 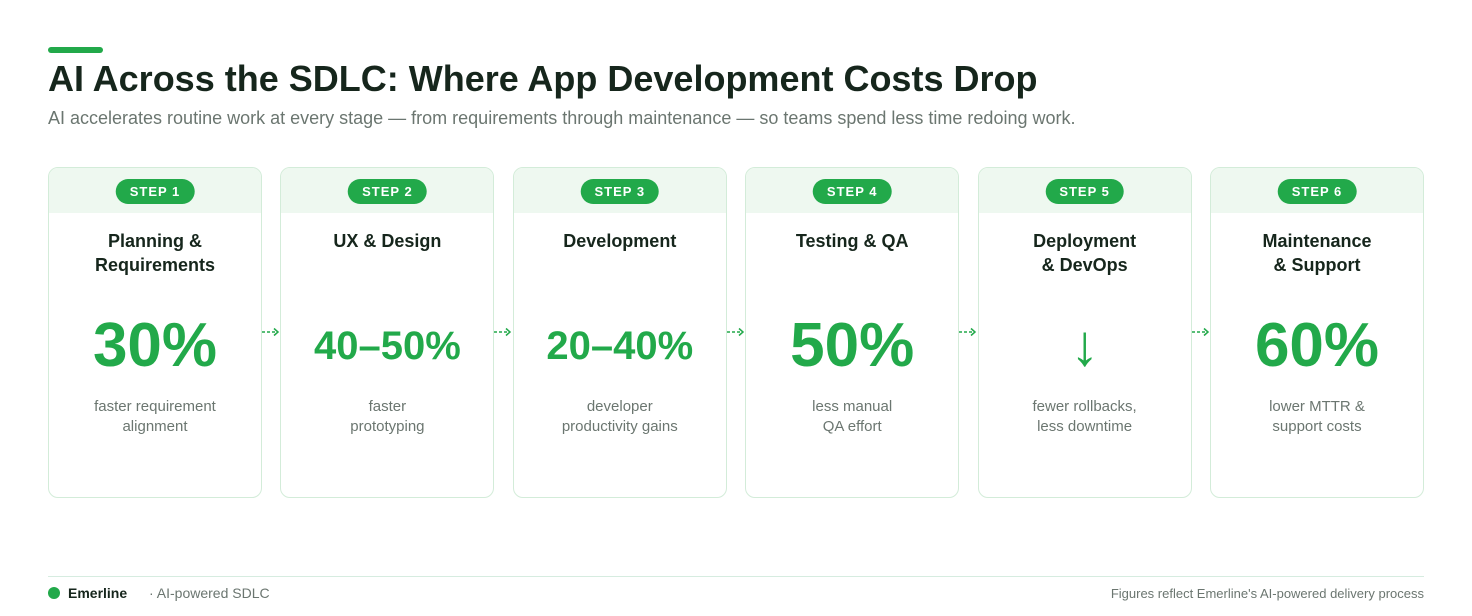 What do you see at coordinates (98, 593) in the screenshot?
I see `brand: Emerline` at bounding box center [98, 593].